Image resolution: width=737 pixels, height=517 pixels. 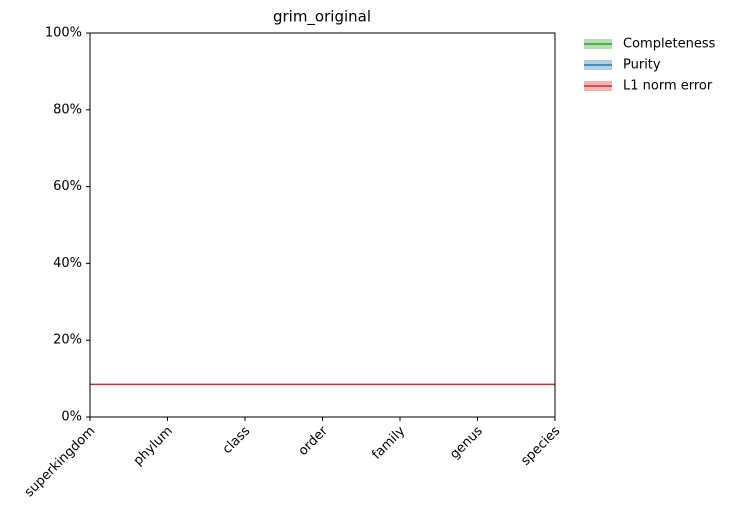 I want to click on legend-label: L1 norm error, so click(x=668, y=86).